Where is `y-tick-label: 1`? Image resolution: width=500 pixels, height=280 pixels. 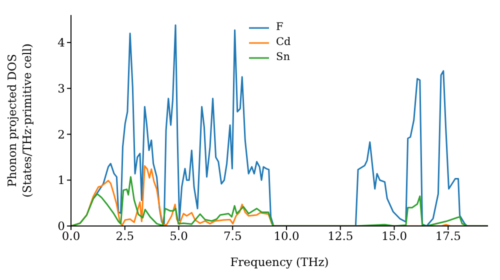 y-tick-label: 1 is located at coordinates (61, 180).